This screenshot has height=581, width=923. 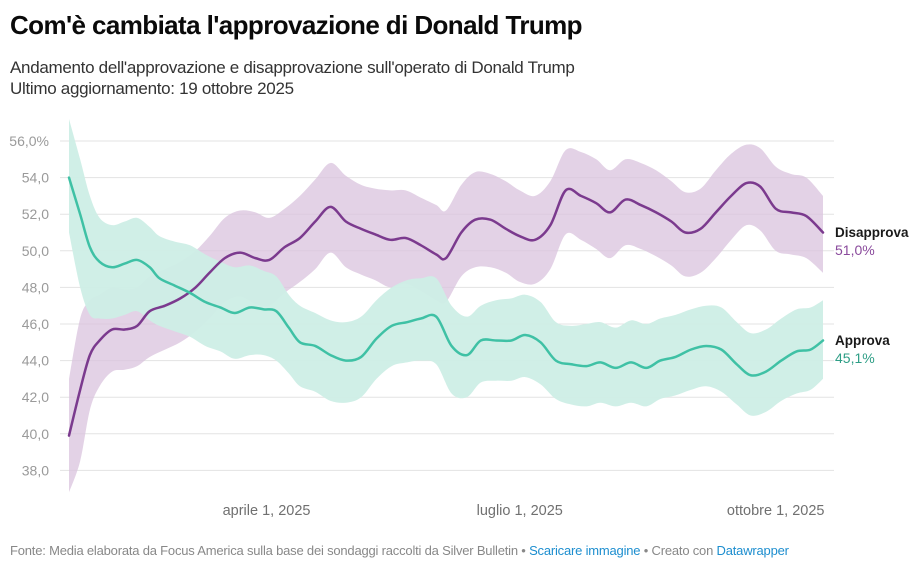 What do you see at coordinates (776, 511) in the screenshot?
I see `x-tick-label: ottobre 1, 2025` at bounding box center [776, 511].